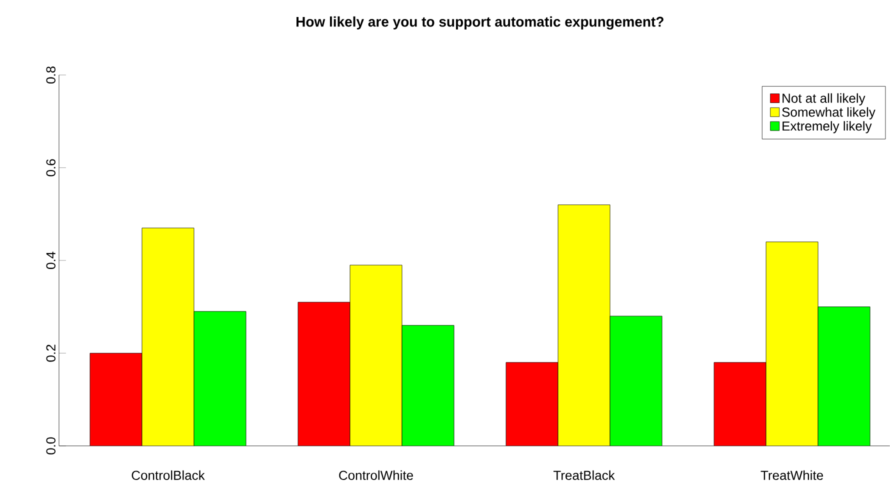 Image resolution: width=890 pixels, height=497 pixels. Describe the element at coordinates (480, 23) in the screenshot. I see `chart-title: How likely are you to support automatic expungement?` at that location.